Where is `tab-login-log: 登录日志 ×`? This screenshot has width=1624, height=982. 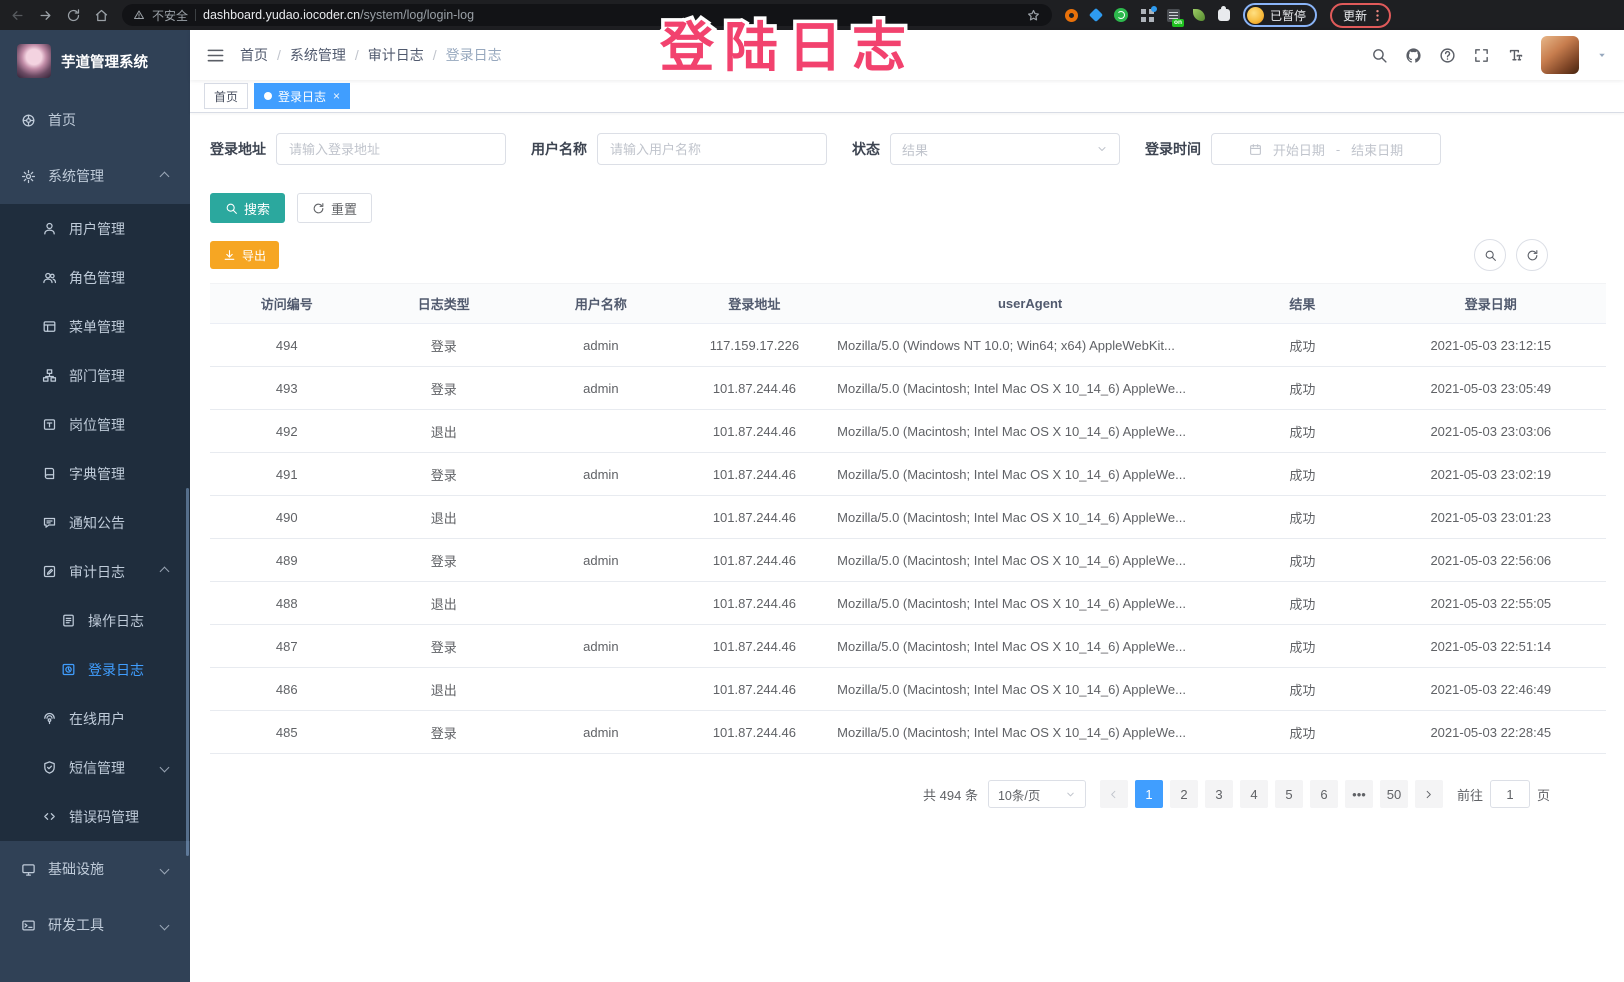
tab-login-log: 登录日志 × is located at coordinates (302, 96).